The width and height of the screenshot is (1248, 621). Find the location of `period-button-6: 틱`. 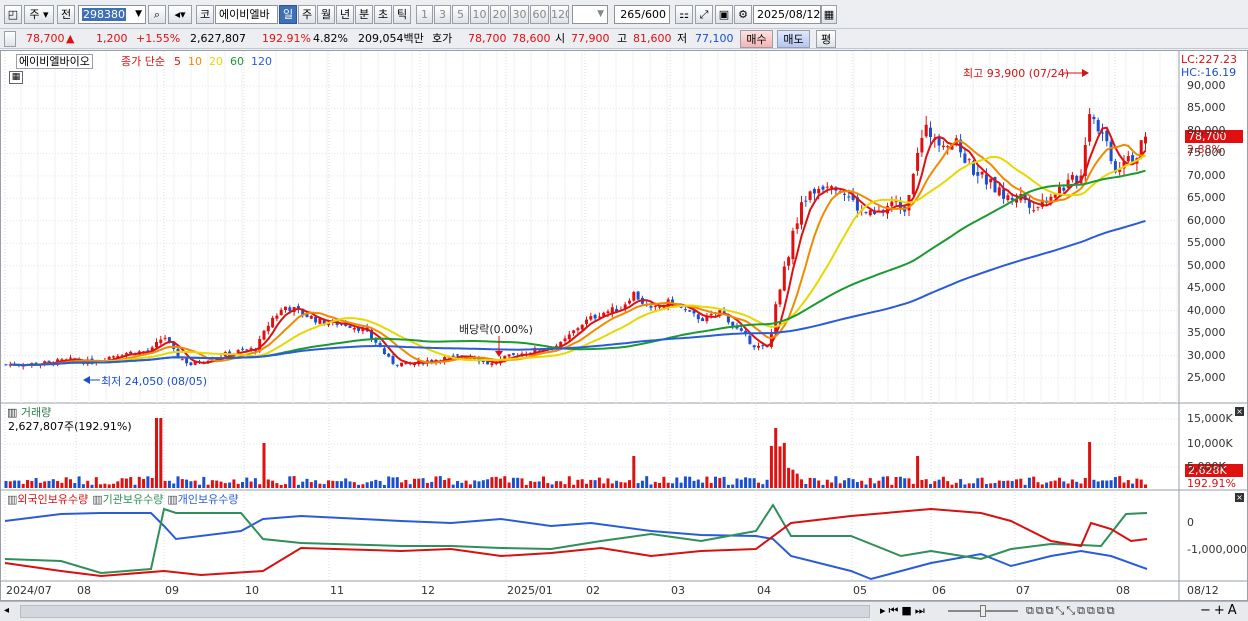

period-button-6: 틱 is located at coordinates (402, 14).